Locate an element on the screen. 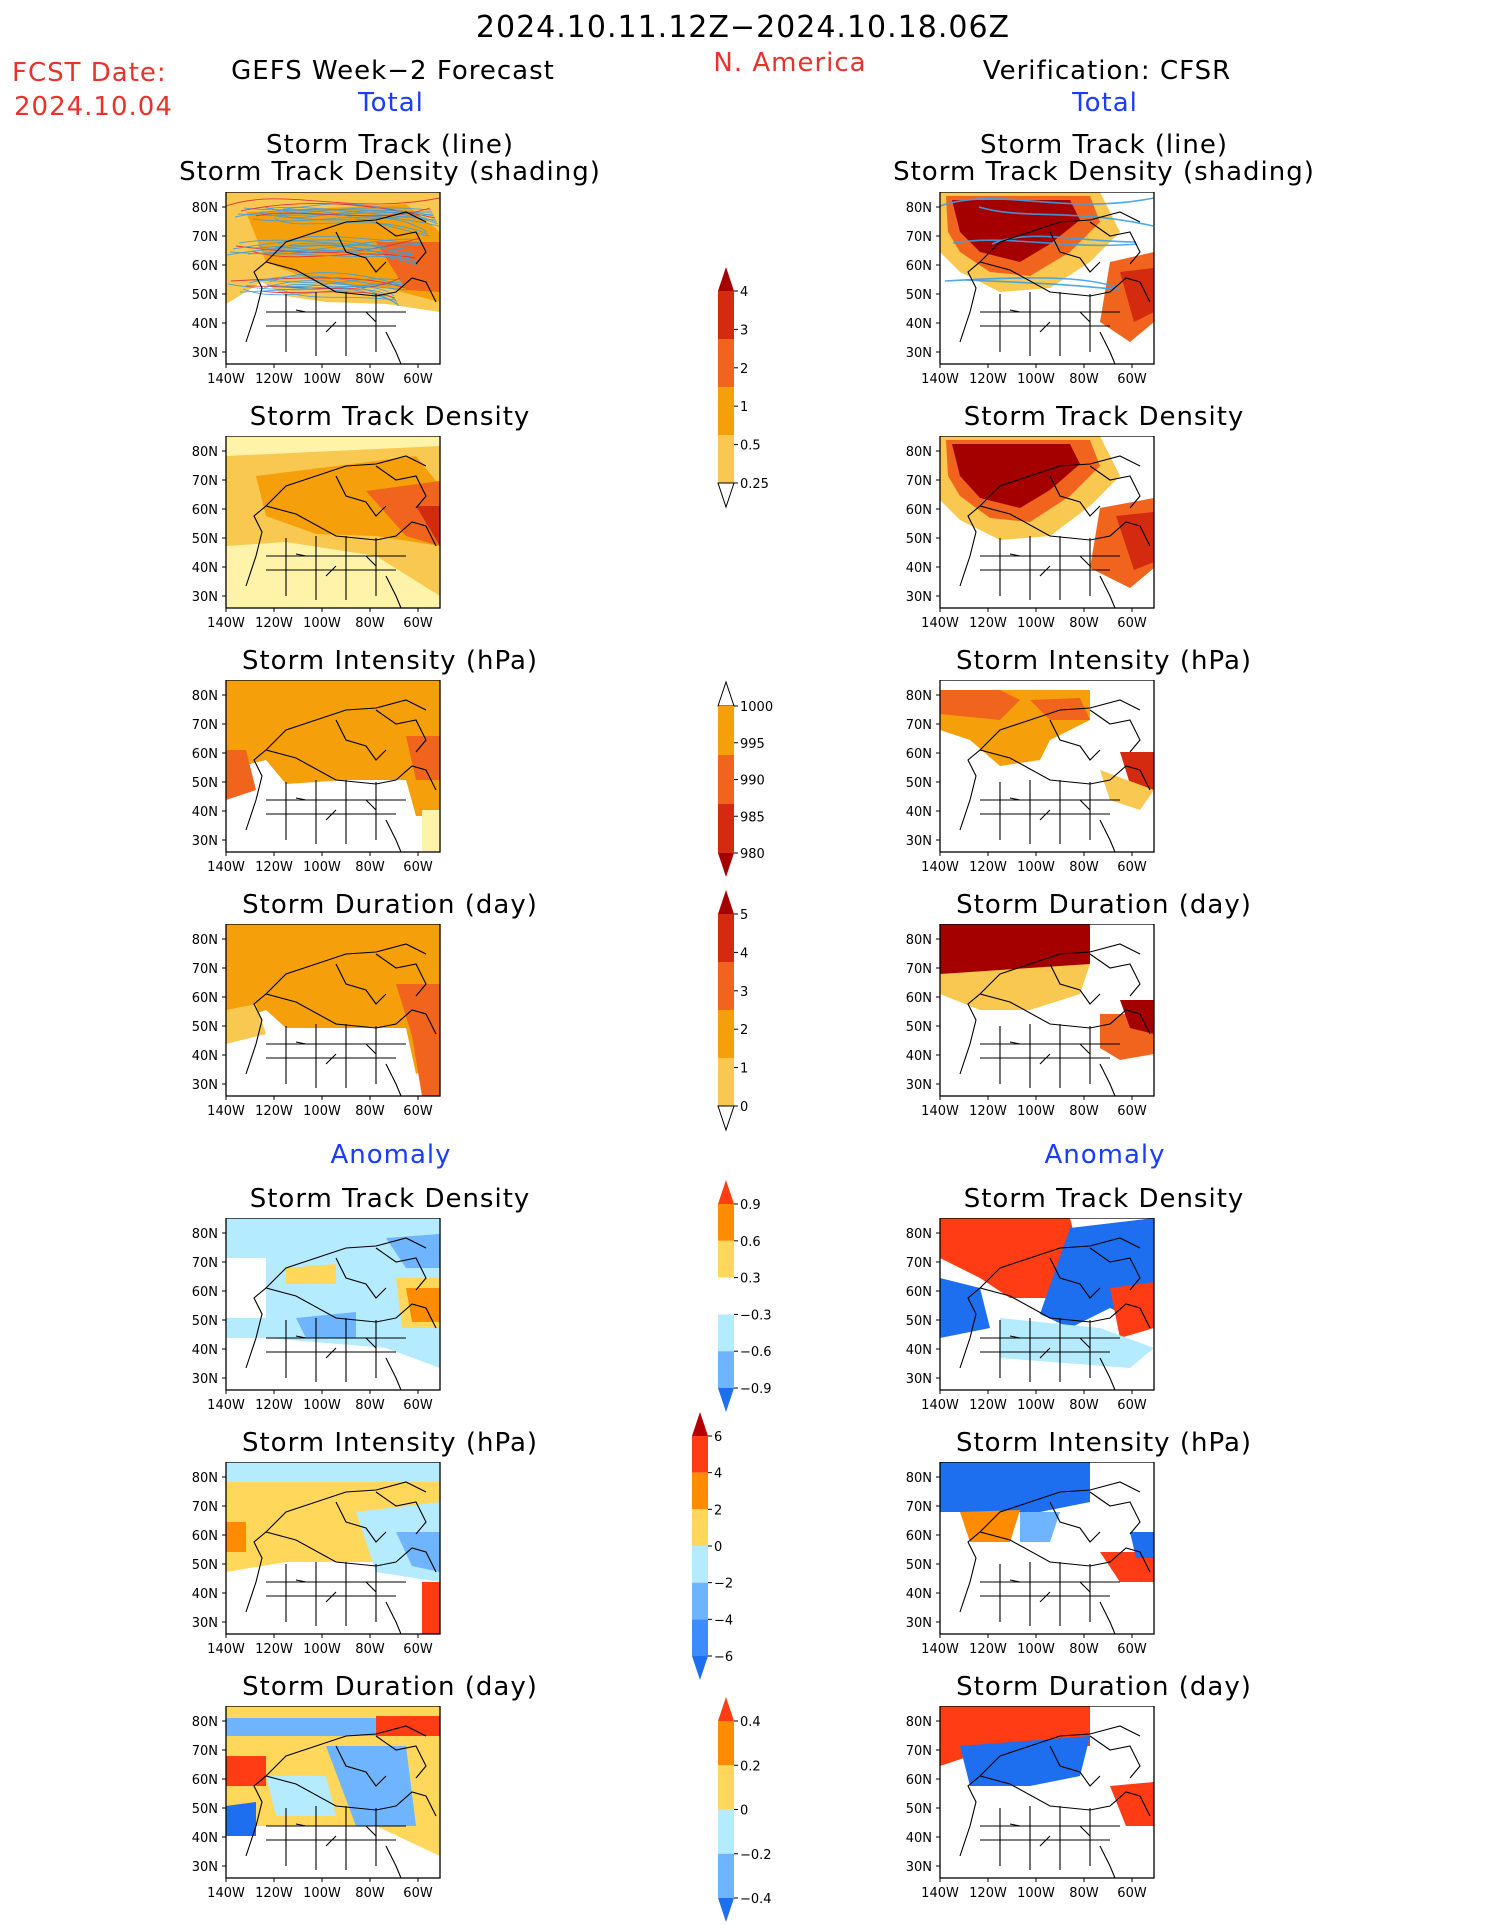 This screenshot has width=1487, height=1925. left-anomaly-heading: Anomaly is located at coordinates (391, 1155).